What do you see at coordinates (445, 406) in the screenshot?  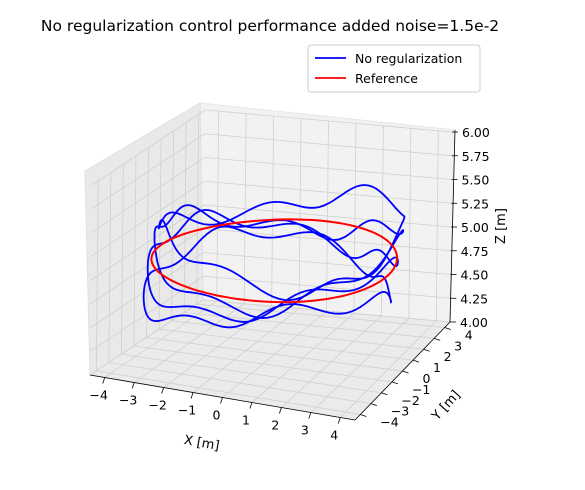 I see `y-axis-label: Y [m]` at bounding box center [445, 406].